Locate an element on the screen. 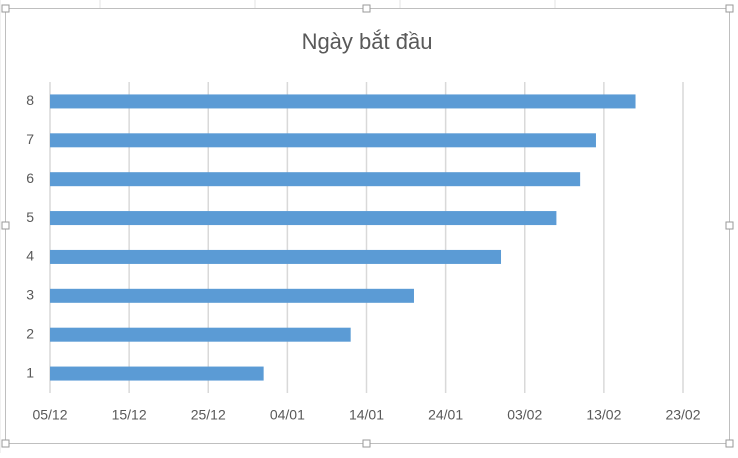  x-tick-label: 13/02 is located at coordinates (603, 415).